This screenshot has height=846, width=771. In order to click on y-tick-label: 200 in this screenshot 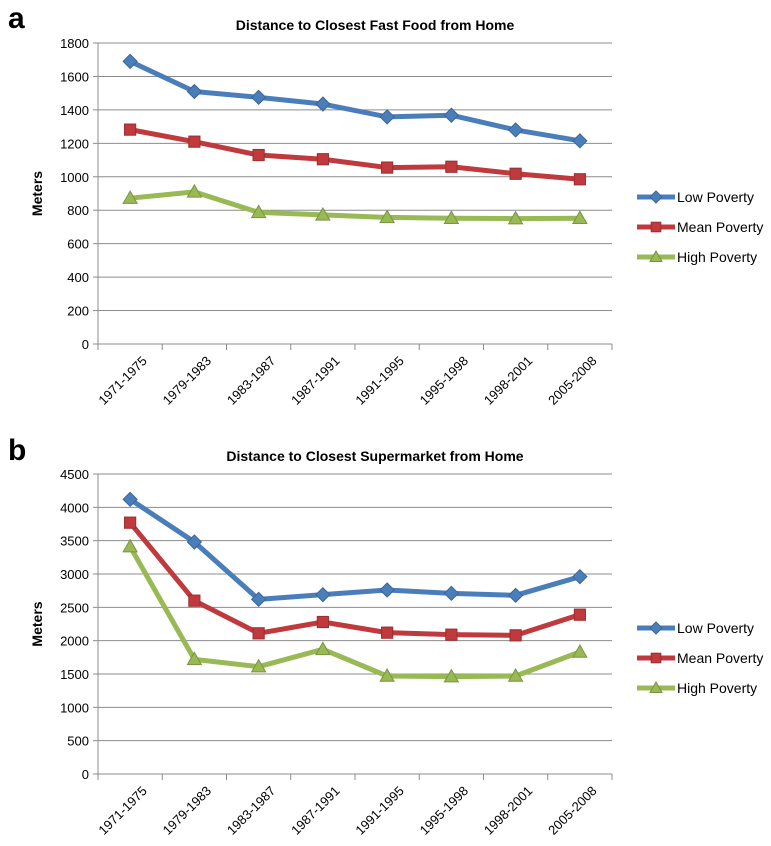, I will do `click(78, 311)`.